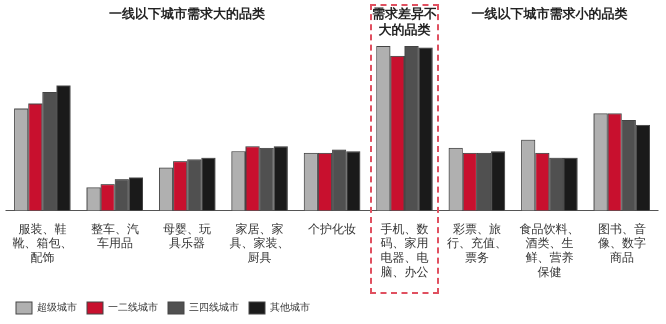  What do you see at coordinates (187, 13) in the screenshot?
I see `text: 一线以下城市需求大的品类` at bounding box center [187, 13].